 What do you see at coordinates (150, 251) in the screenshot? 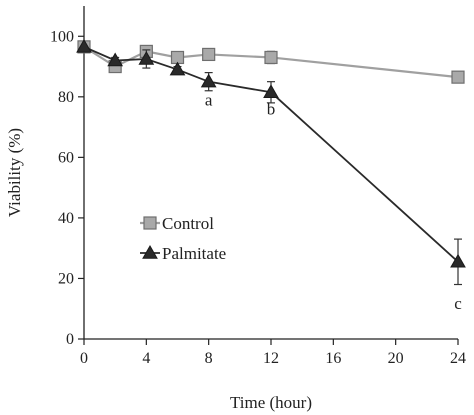
I see `legend-marker-palmitate` at bounding box center [150, 251].